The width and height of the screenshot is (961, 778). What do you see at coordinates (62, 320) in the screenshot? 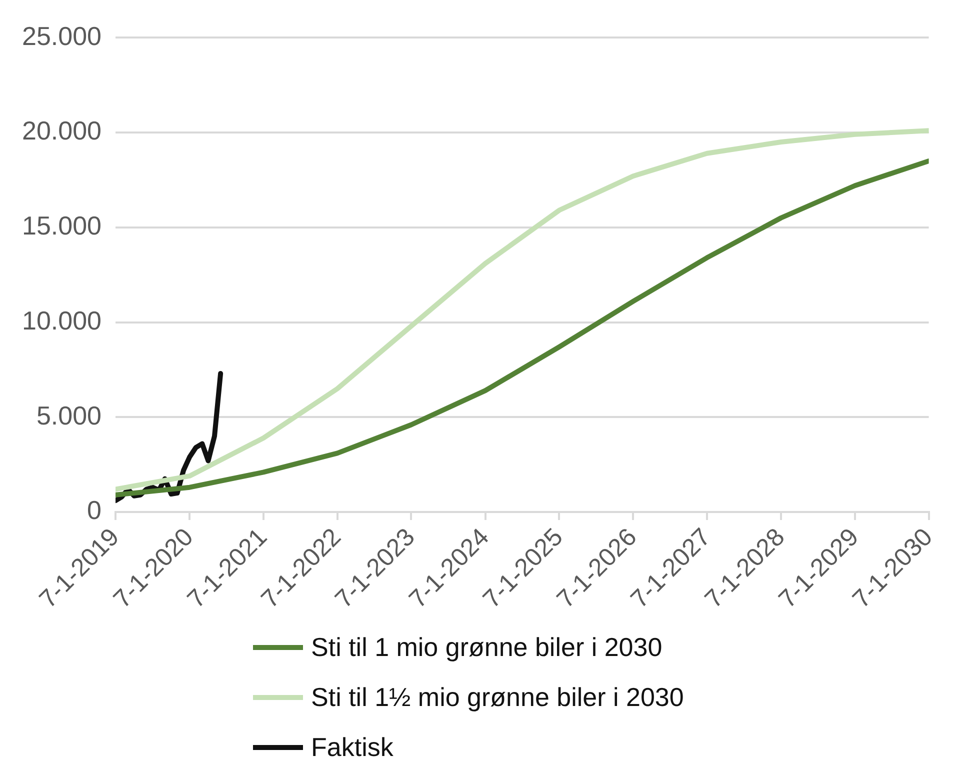
I see `y-tick-label: 10.000` at bounding box center [62, 320].